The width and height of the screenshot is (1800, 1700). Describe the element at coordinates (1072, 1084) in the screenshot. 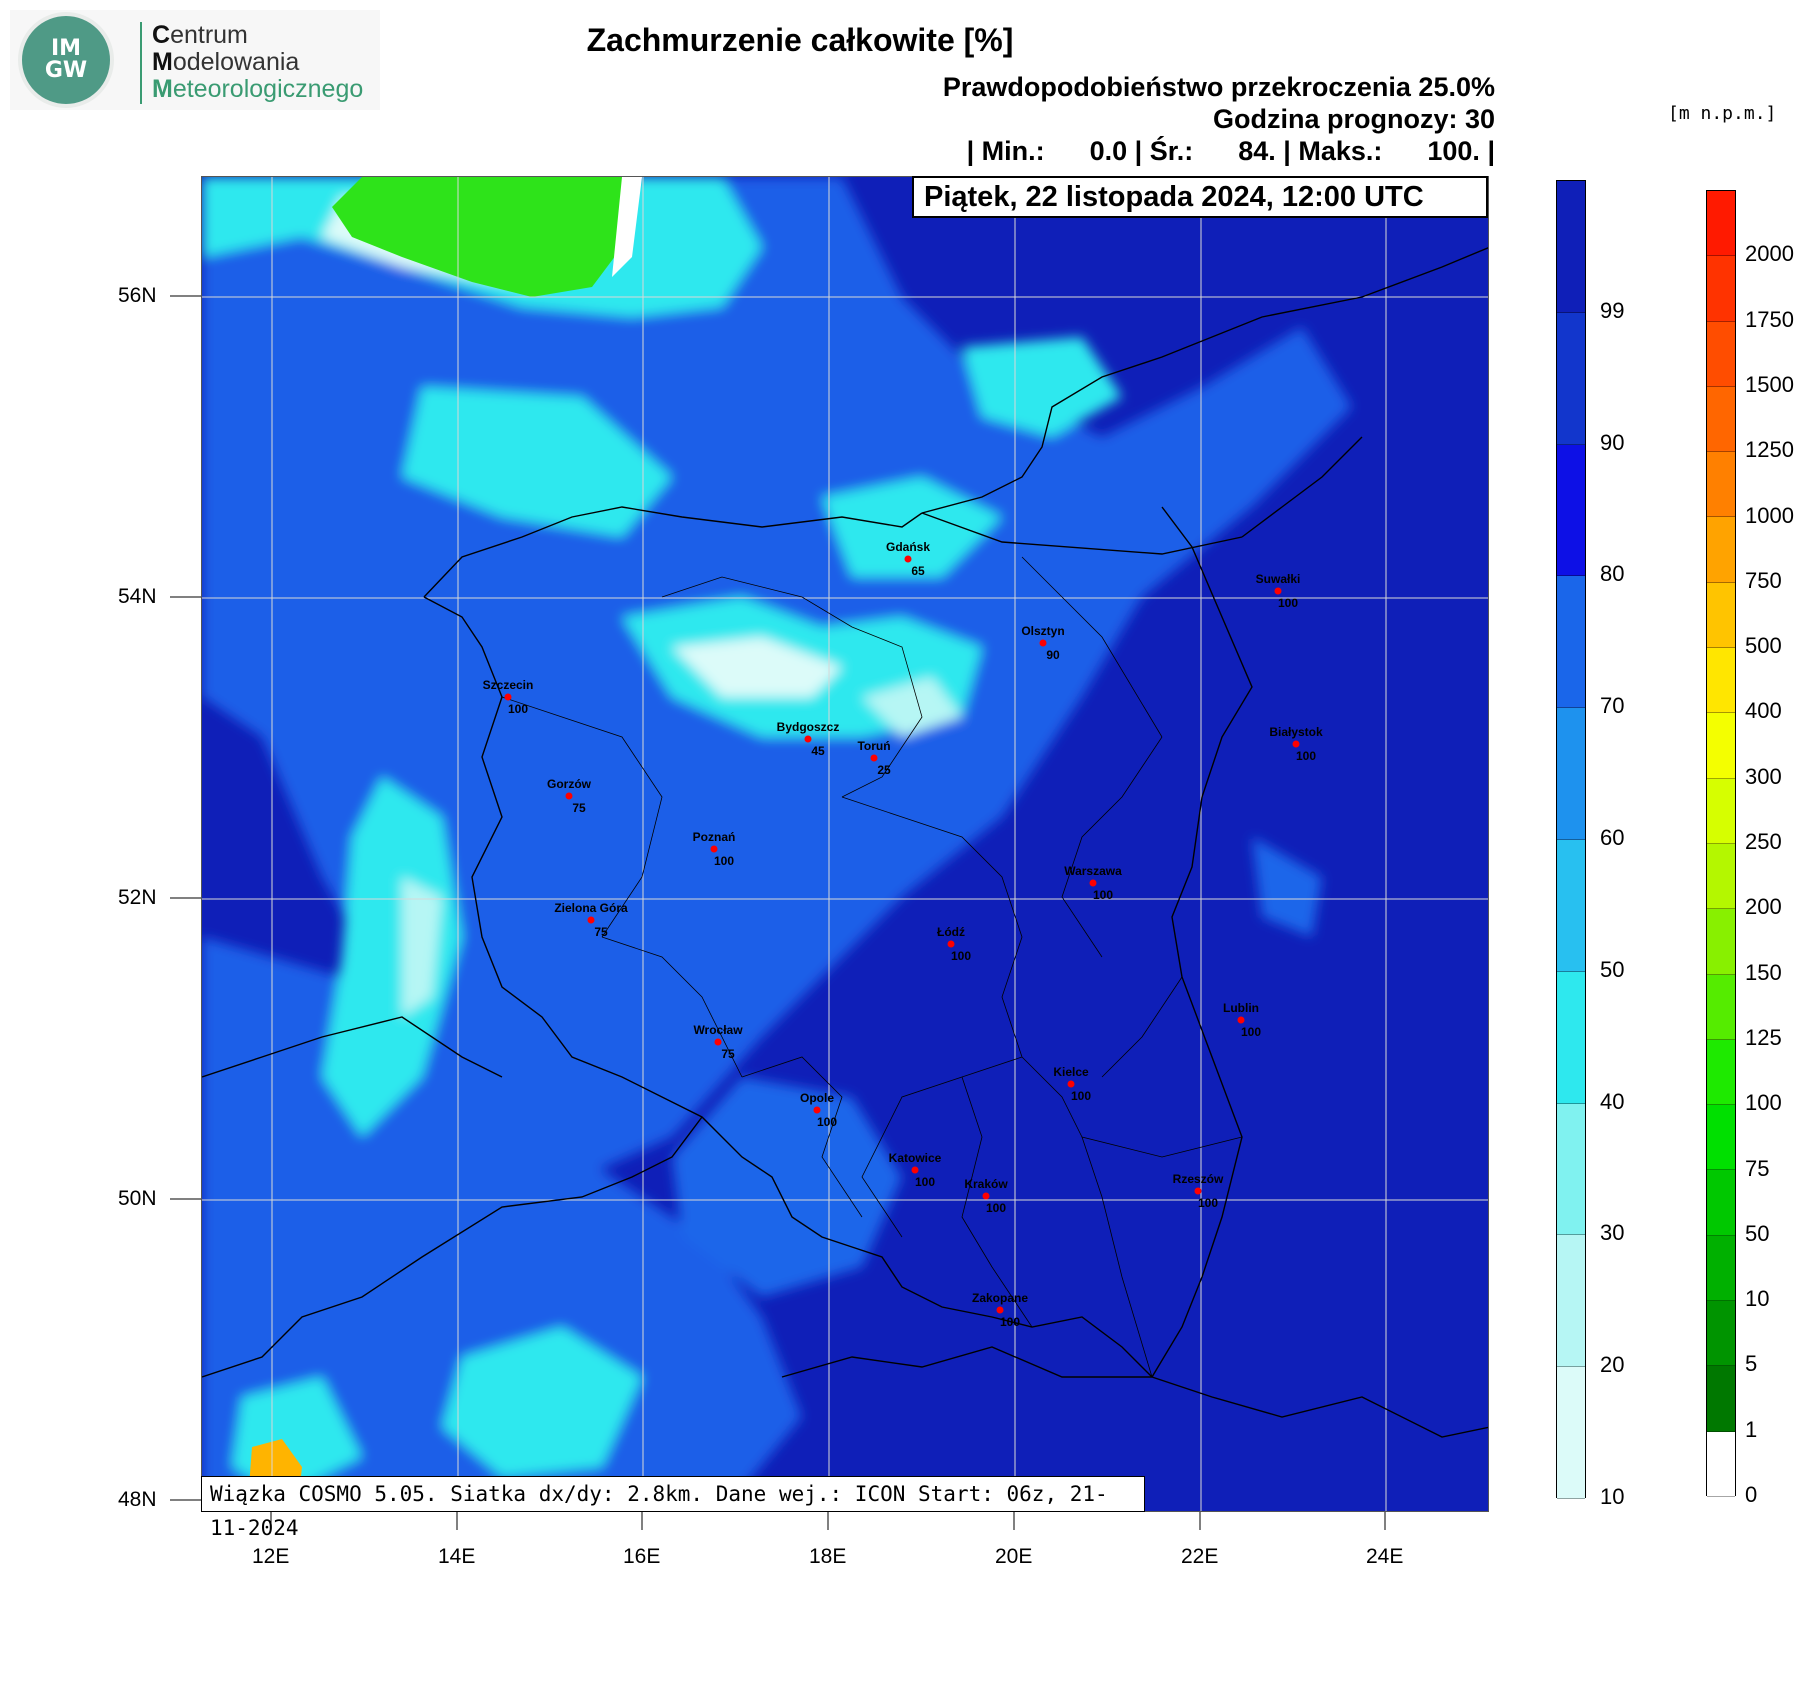

I see `city-marker-group: Kielce 100` at that location.